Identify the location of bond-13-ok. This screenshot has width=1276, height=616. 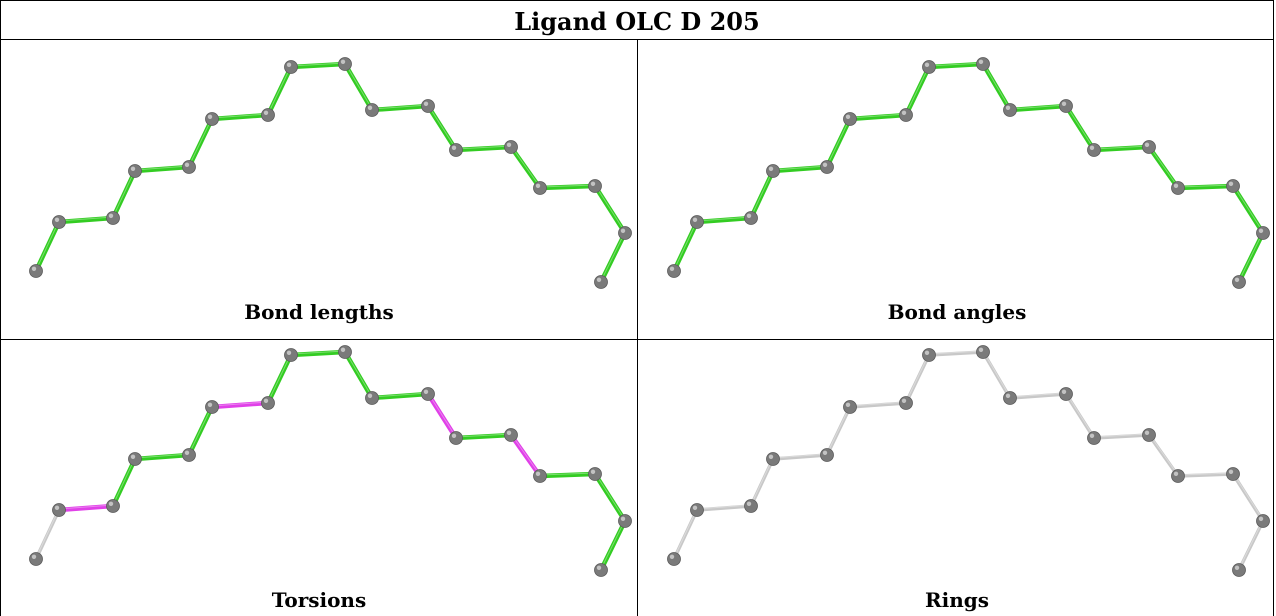
(1163, 167).